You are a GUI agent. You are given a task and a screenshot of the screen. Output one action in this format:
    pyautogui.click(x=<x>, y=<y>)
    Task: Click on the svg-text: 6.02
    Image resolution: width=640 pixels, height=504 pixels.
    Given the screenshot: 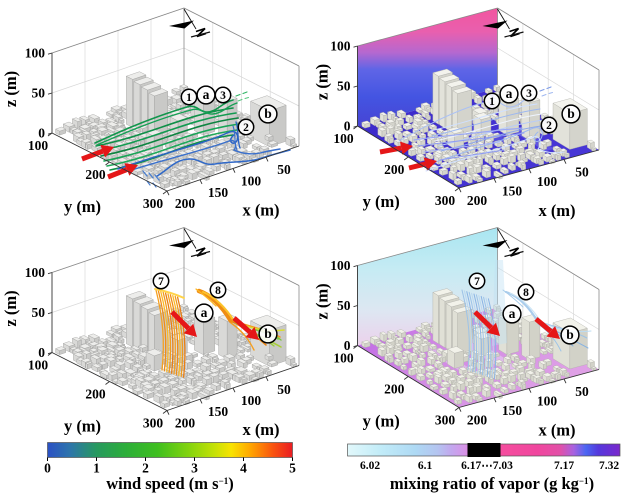 What is the action you would take?
    pyautogui.click(x=370, y=466)
    